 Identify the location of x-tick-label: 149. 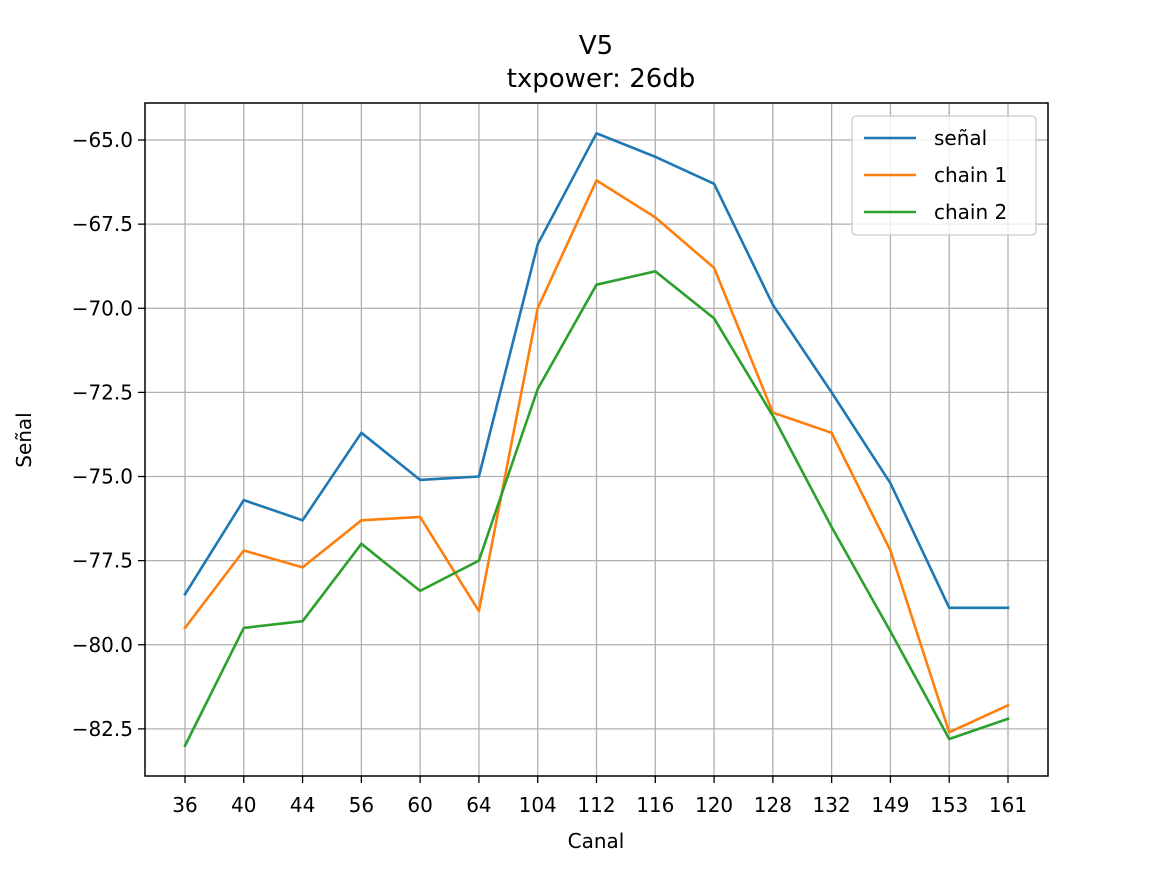
(890, 805).